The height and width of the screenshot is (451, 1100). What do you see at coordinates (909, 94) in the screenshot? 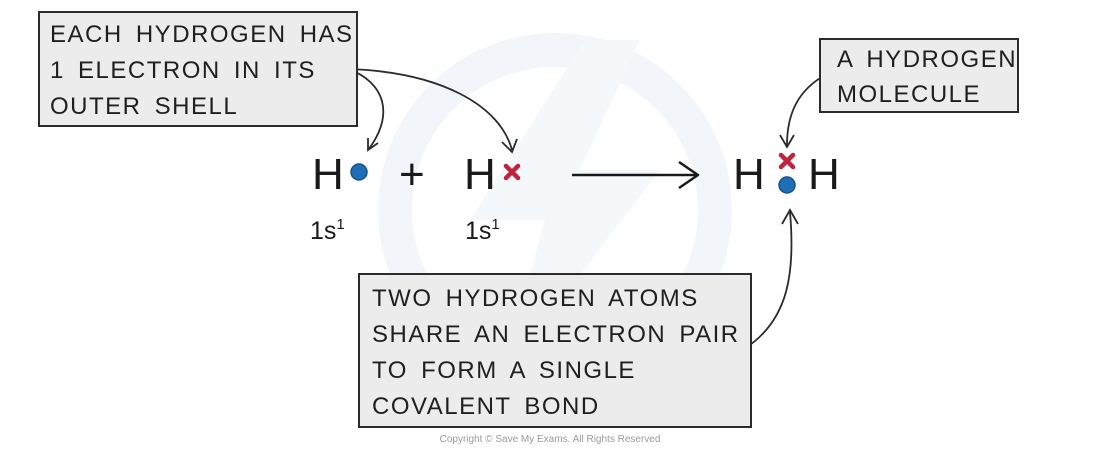
I see `callout-line: MOLECULE` at bounding box center [909, 94].